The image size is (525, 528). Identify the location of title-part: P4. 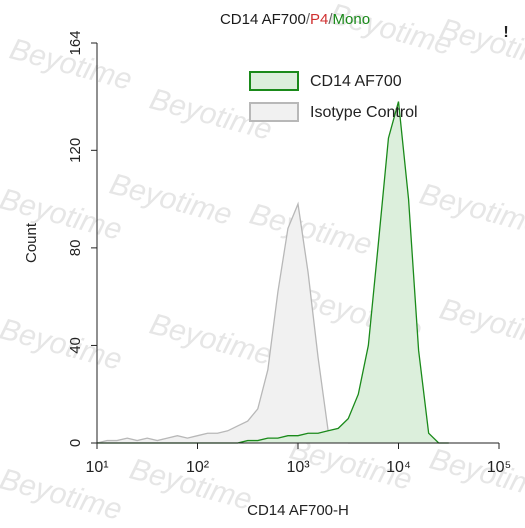
(319, 19).